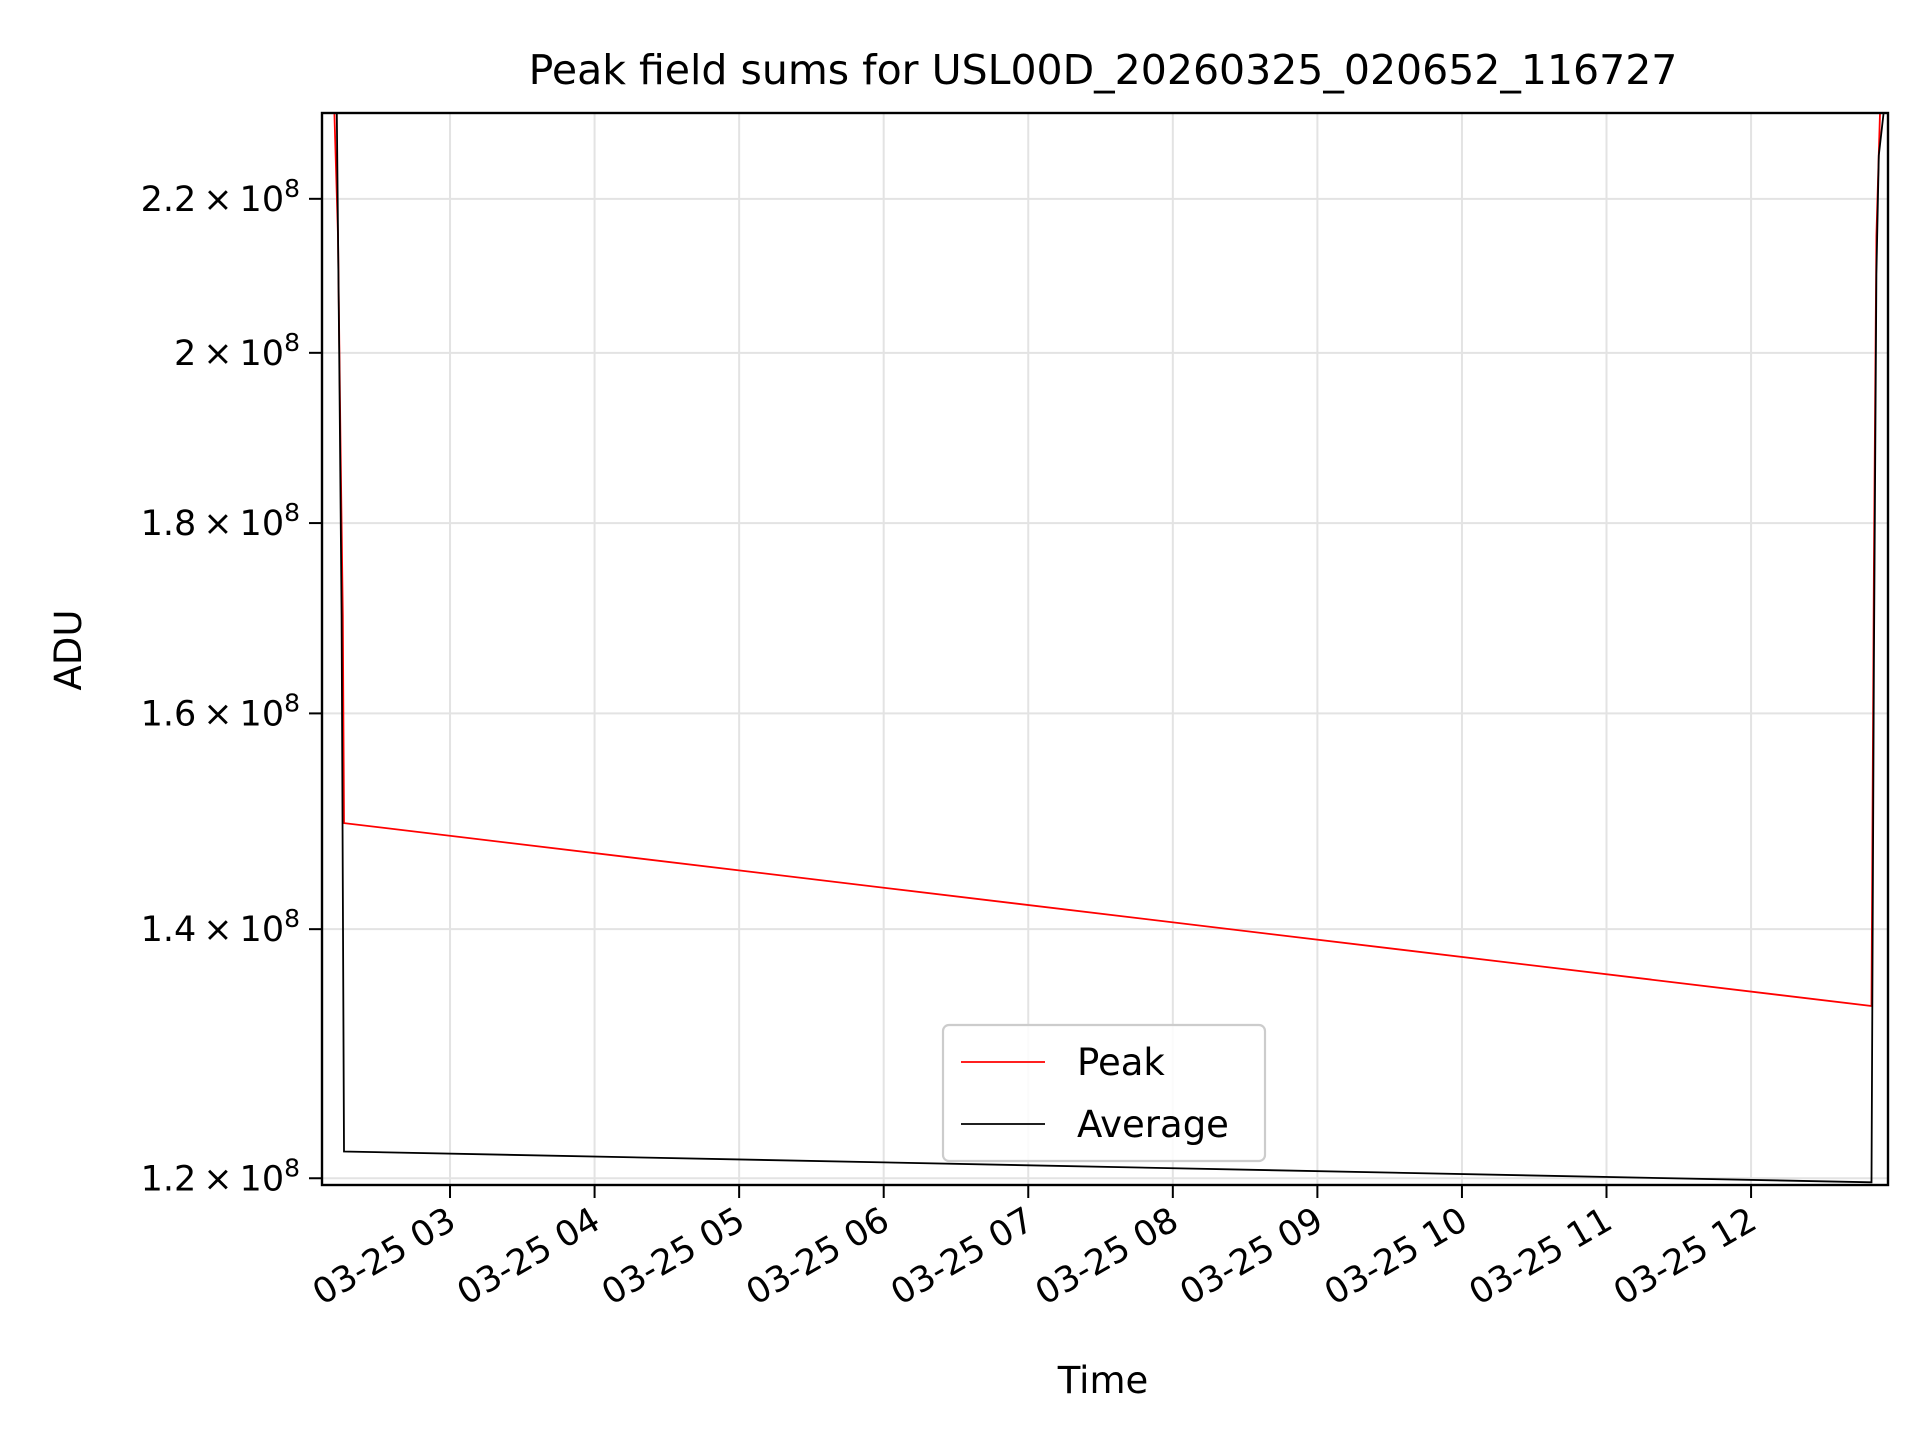 This screenshot has width=1920, height=1440. I want to click on x-axis-label: Time, so click(1103, 1380).